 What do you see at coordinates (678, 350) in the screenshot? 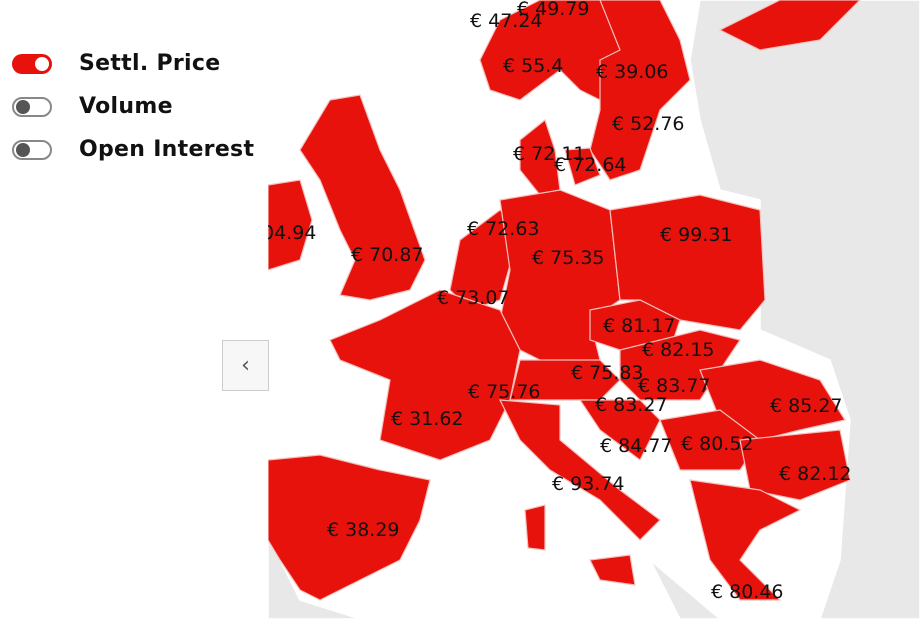
I see `price-label: € 82.15` at bounding box center [678, 350].